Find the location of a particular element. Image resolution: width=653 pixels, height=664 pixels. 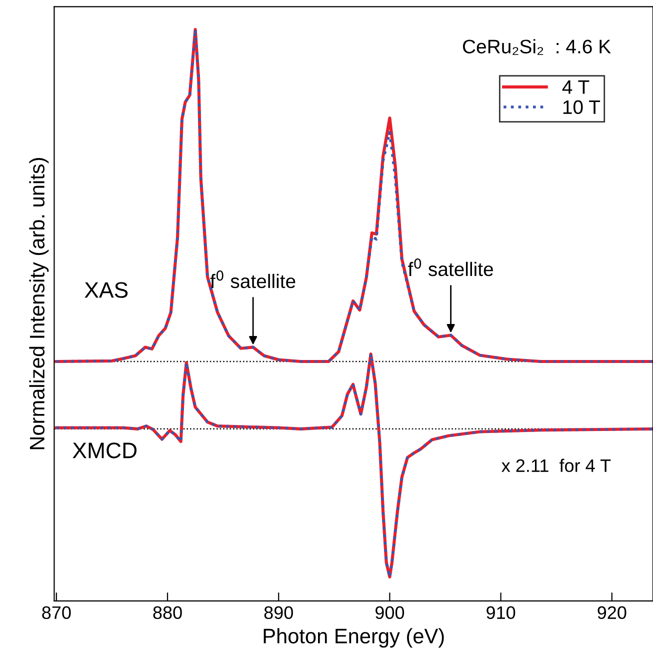

x-tick-label: 900 is located at coordinates (389, 613).